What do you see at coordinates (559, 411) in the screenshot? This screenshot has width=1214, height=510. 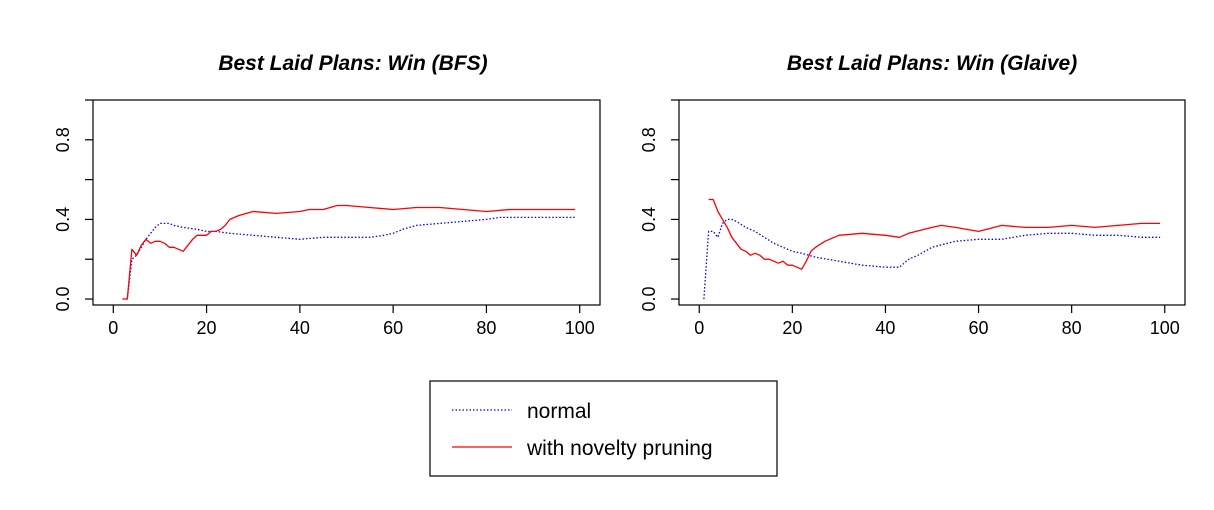 I see `legend-label-normal: normal` at bounding box center [559, 411].